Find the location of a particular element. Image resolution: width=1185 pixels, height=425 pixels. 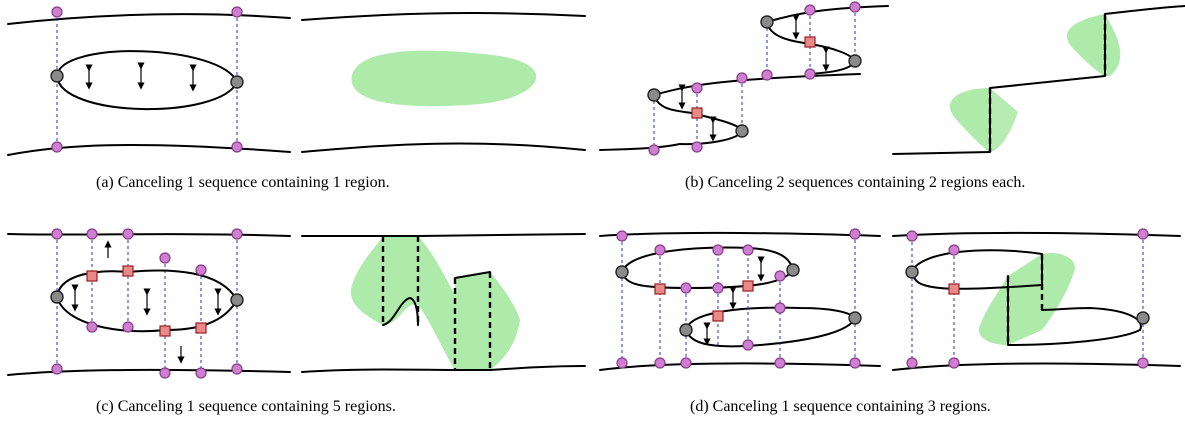

panel-a-left is located at coordinates (149, 81).